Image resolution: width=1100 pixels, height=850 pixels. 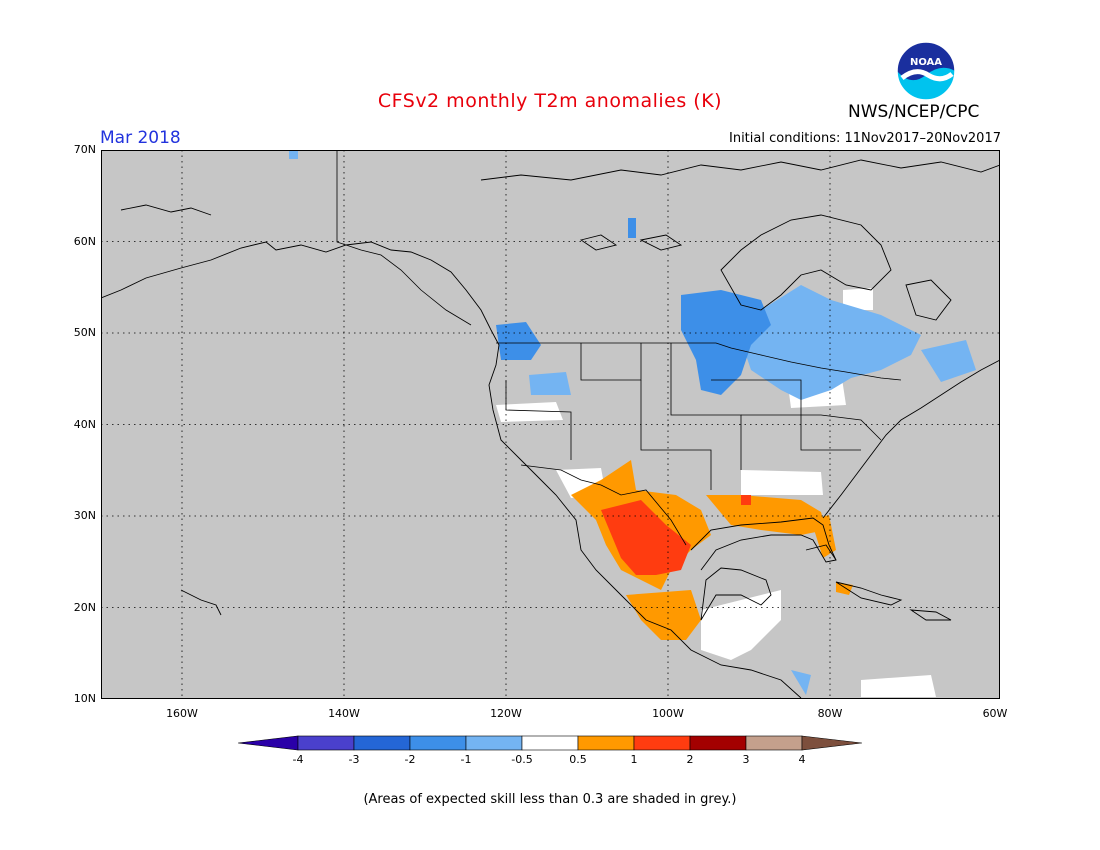 What do you see at coordinates (914, 112) in the screenshot?
I see `agency-label: NWS/NCEP/CPC` at bounding box center [914, 112].